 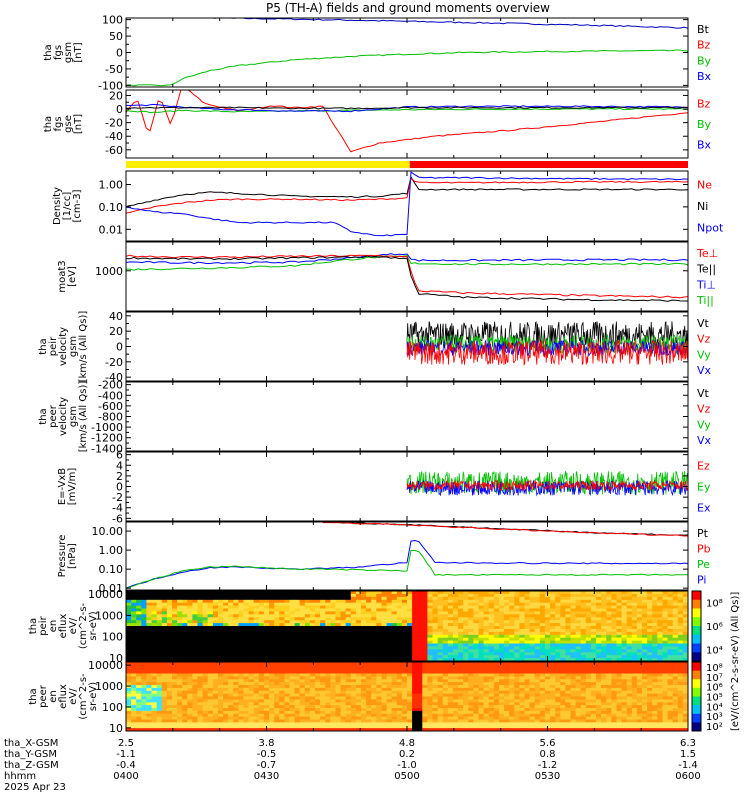 I want to click on legend-Te⊥: Te⊥, so click(x=707, y=253).